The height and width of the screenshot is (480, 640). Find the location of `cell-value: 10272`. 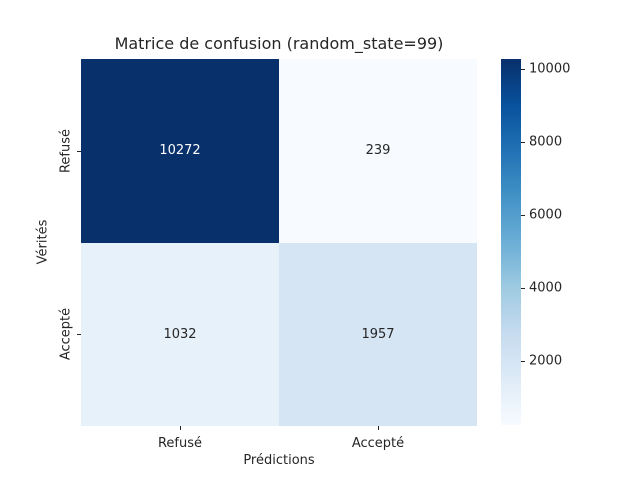

cell-value: 10272 is located at coordinates (180, 151).